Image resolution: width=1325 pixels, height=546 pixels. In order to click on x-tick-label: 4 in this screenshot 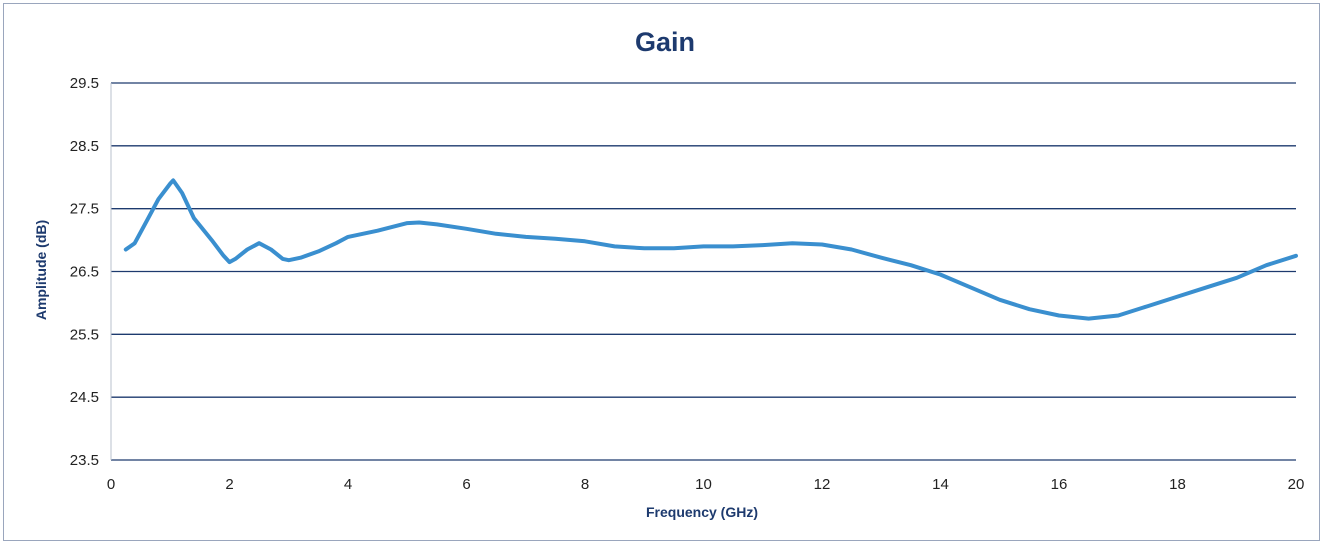, I will do `click(348, 484)`.